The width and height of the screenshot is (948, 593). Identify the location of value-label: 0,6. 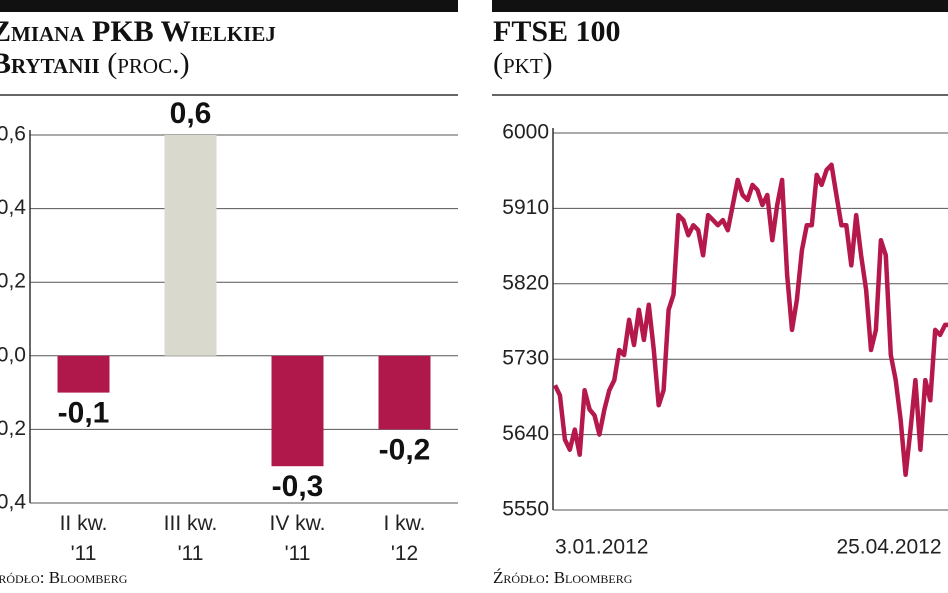
(191, 113).